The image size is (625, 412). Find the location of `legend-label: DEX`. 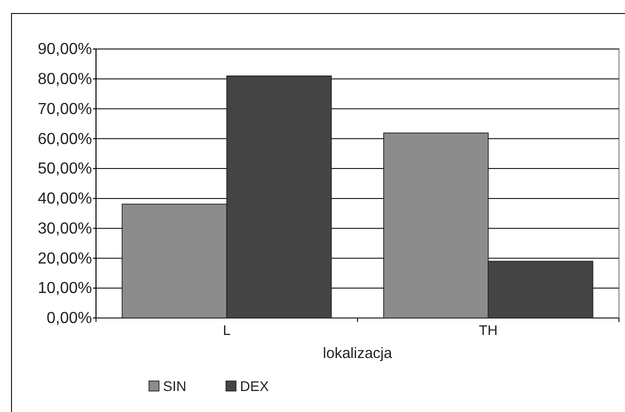

legend-label: DEX is located at coordinates (255, 386).